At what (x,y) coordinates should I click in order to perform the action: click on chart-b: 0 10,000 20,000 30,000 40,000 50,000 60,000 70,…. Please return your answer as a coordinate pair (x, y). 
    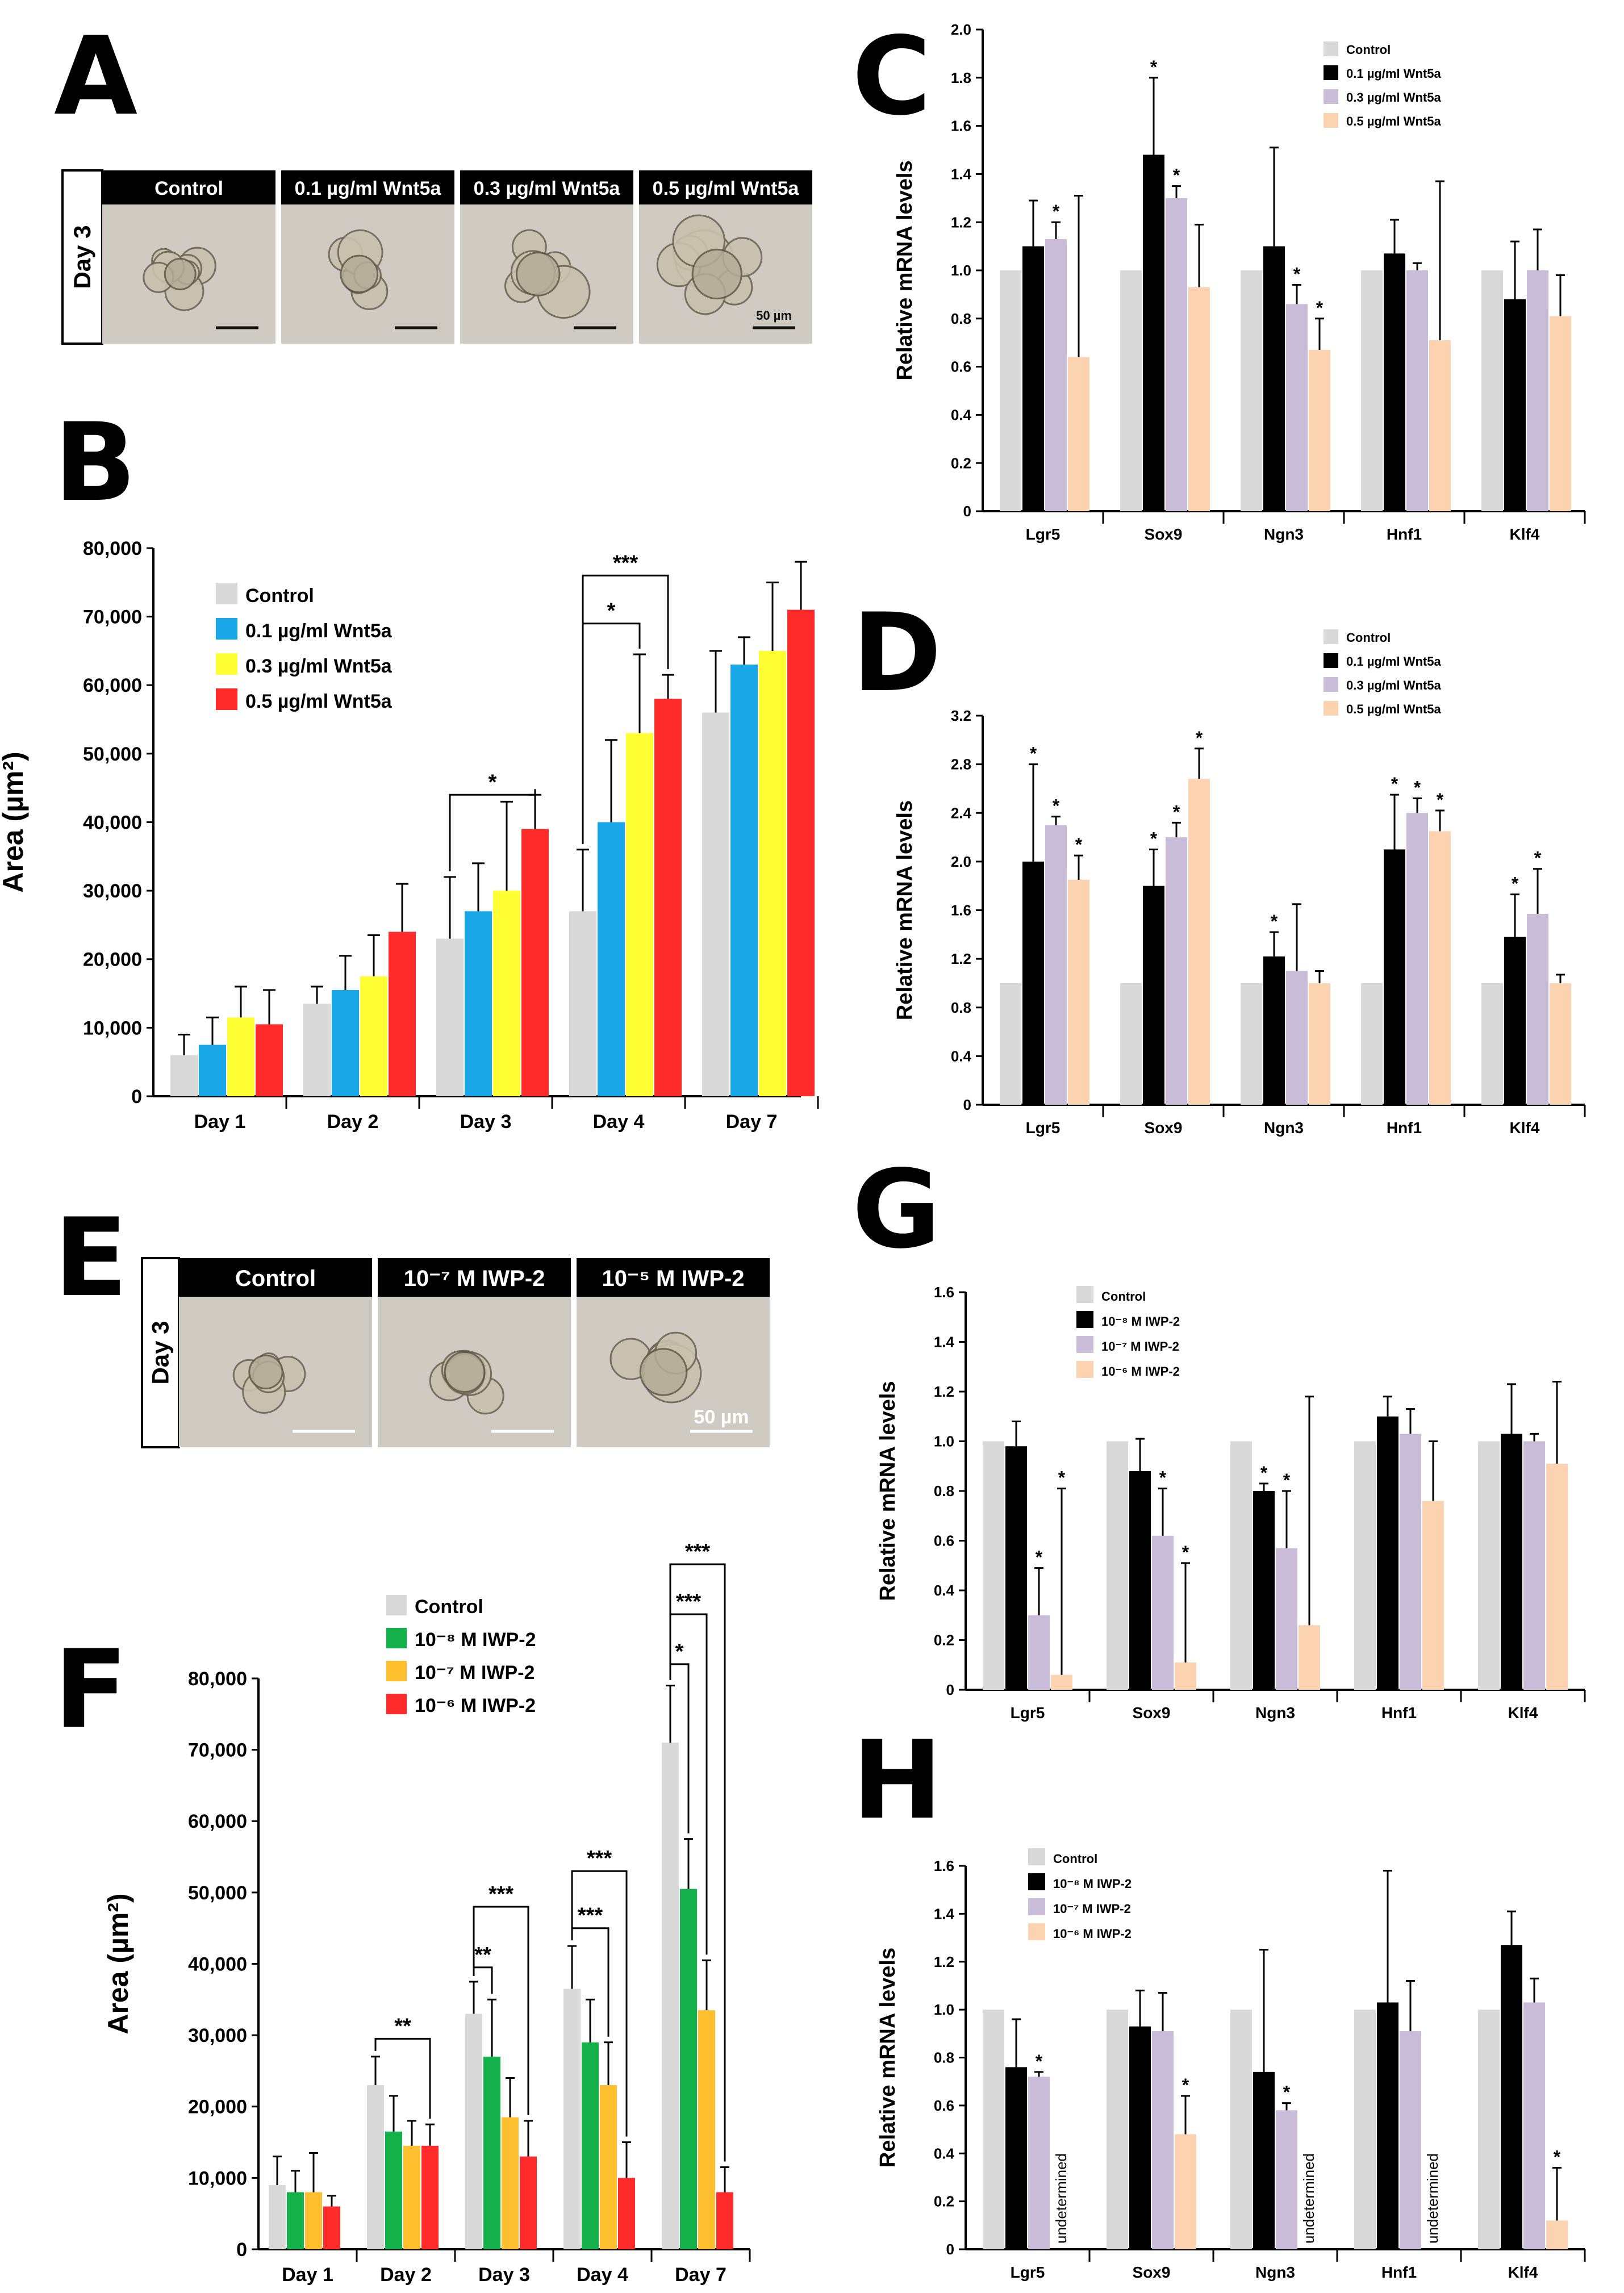
    Looking at the image, I should click on (410, 835).